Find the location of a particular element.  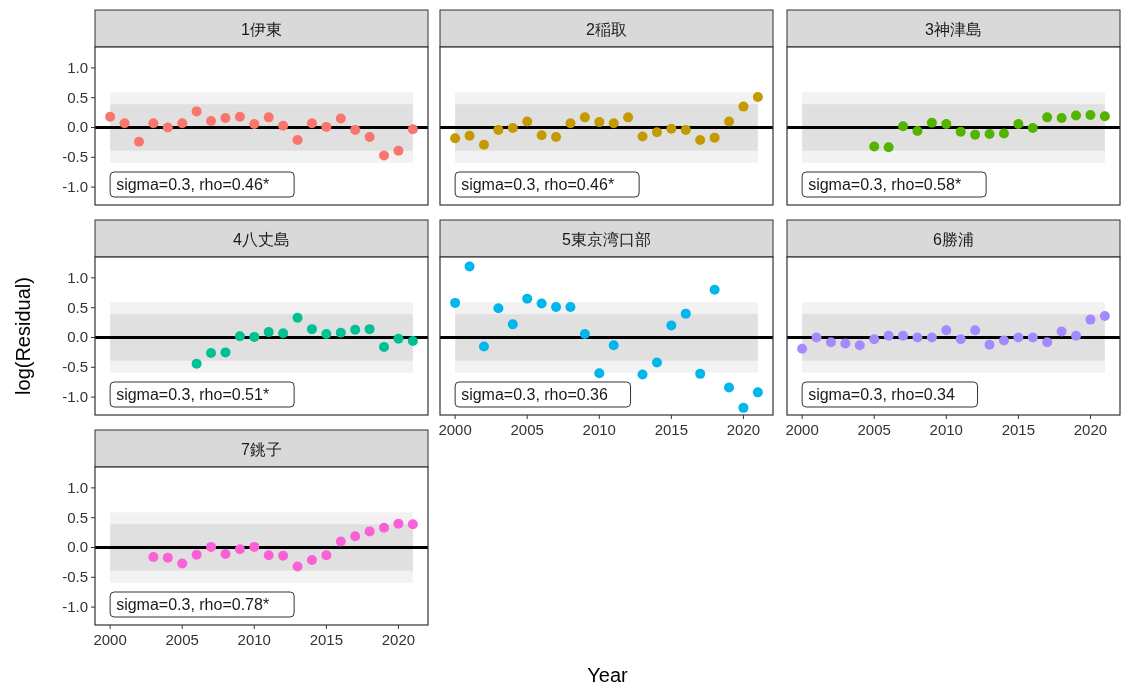

chart-title: 7銚子 is located at coordinates (261, 449).